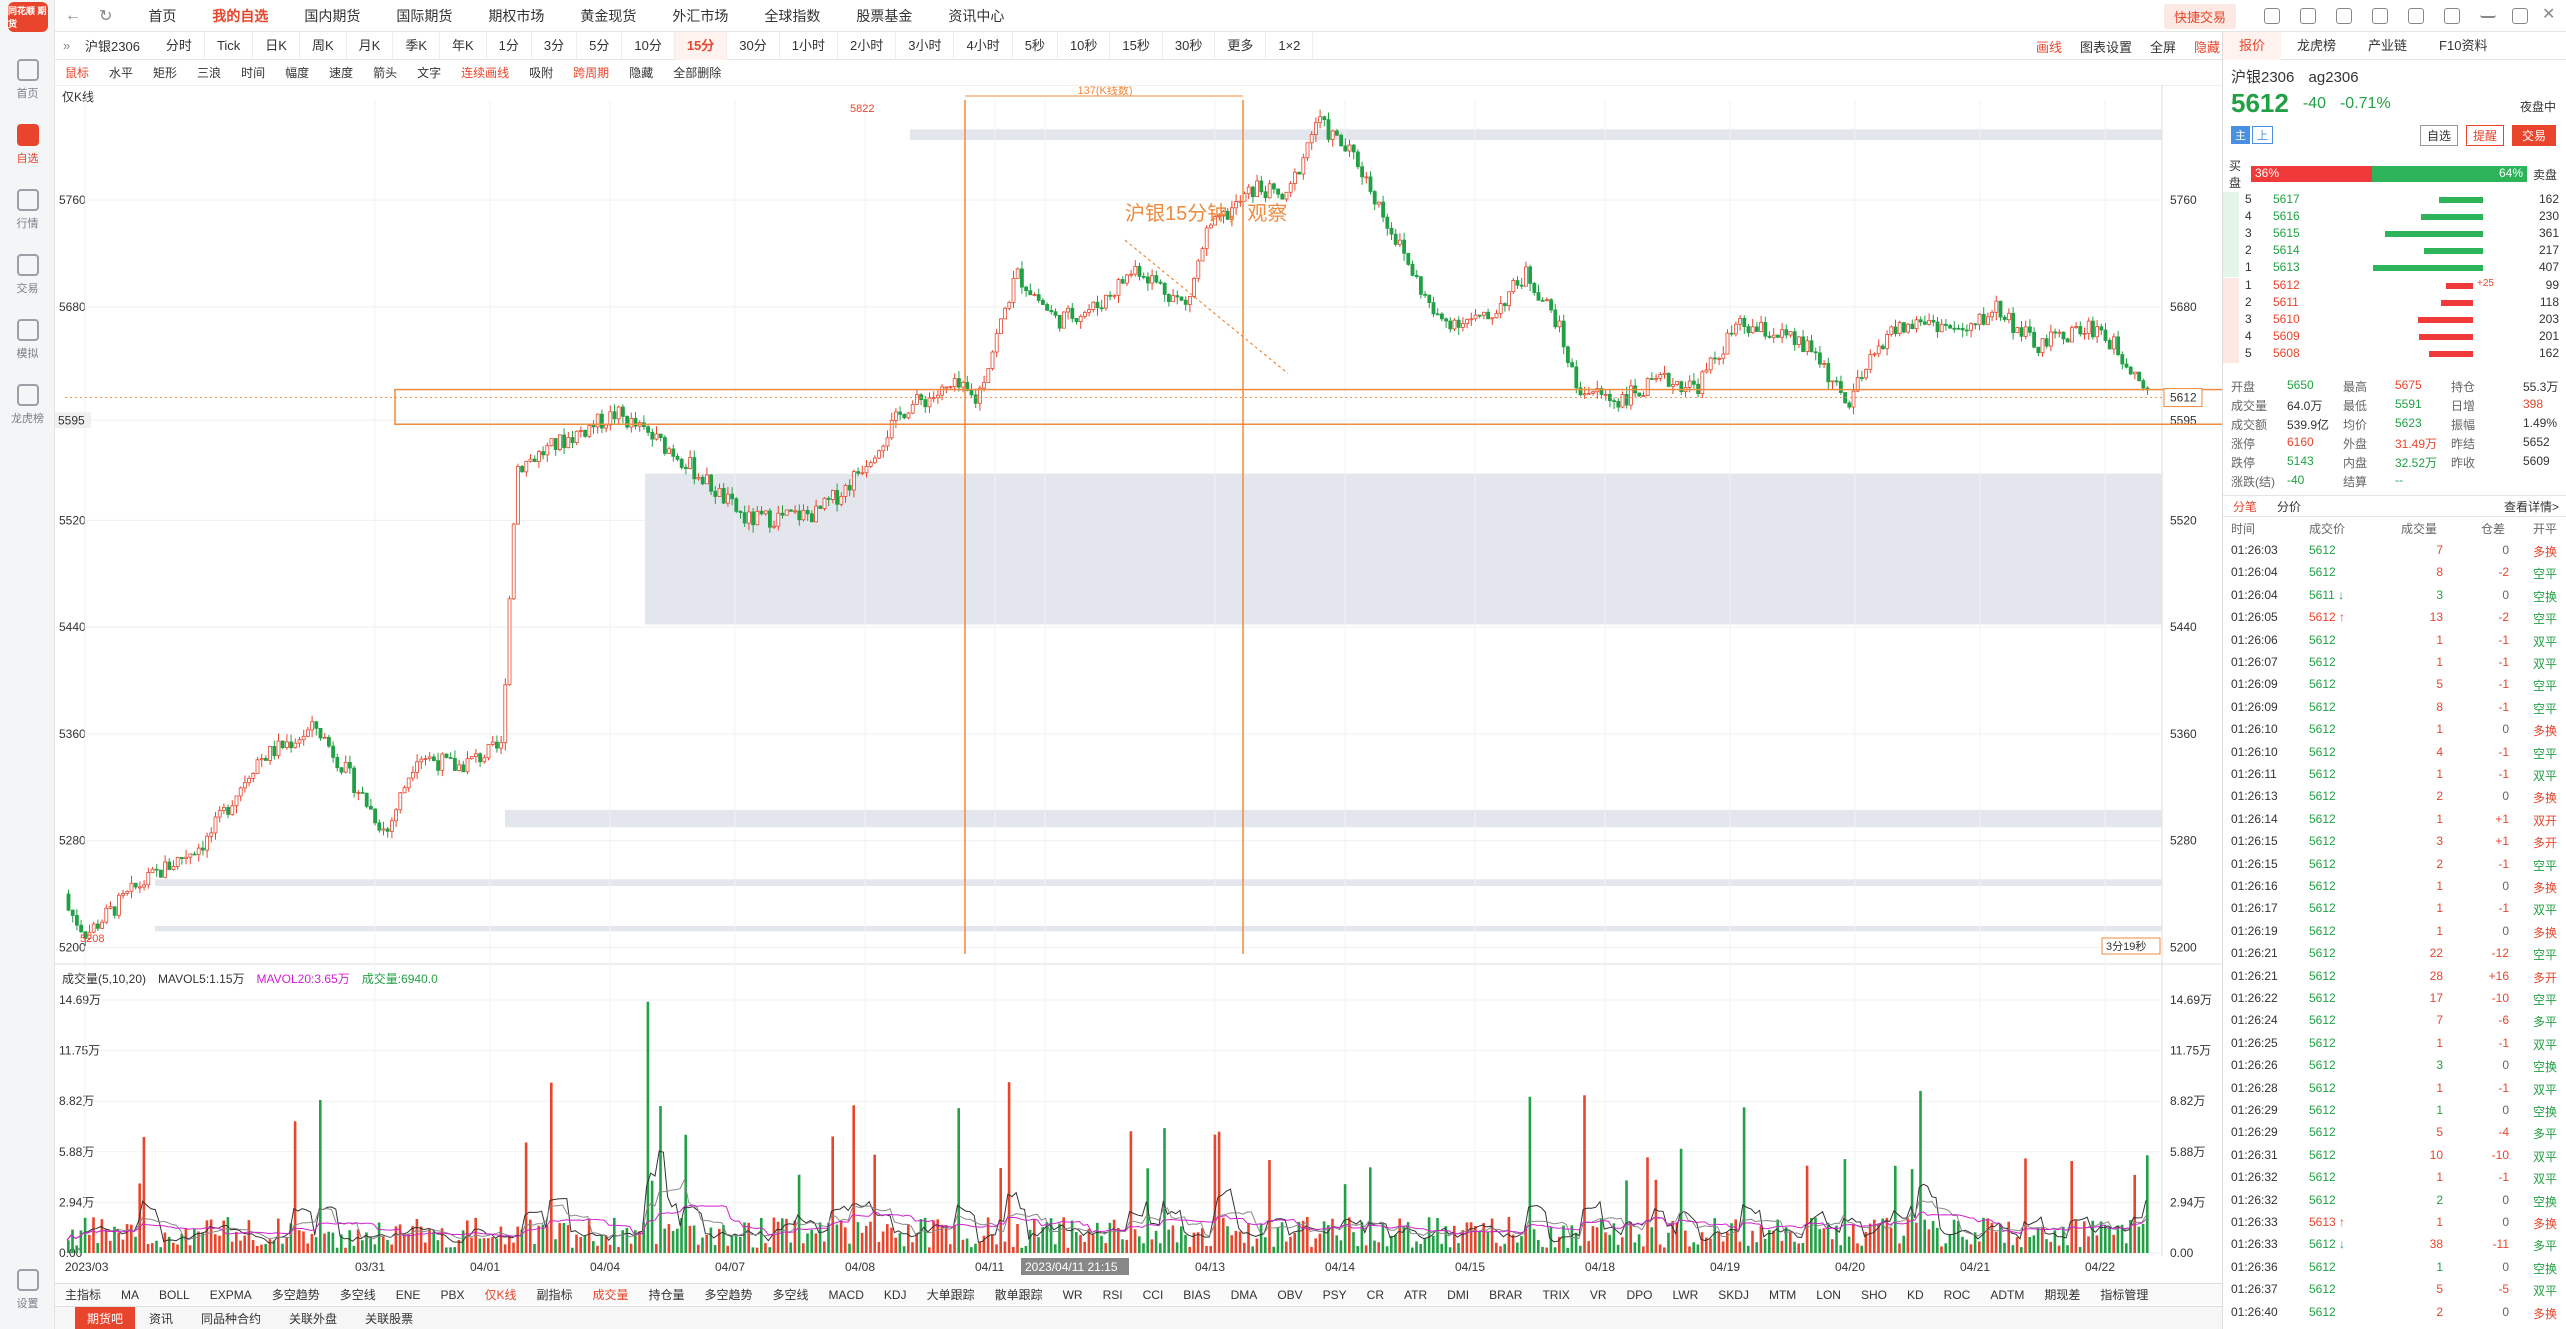  I want to click on indicator-tab-1: MA, so click(130, 1294).